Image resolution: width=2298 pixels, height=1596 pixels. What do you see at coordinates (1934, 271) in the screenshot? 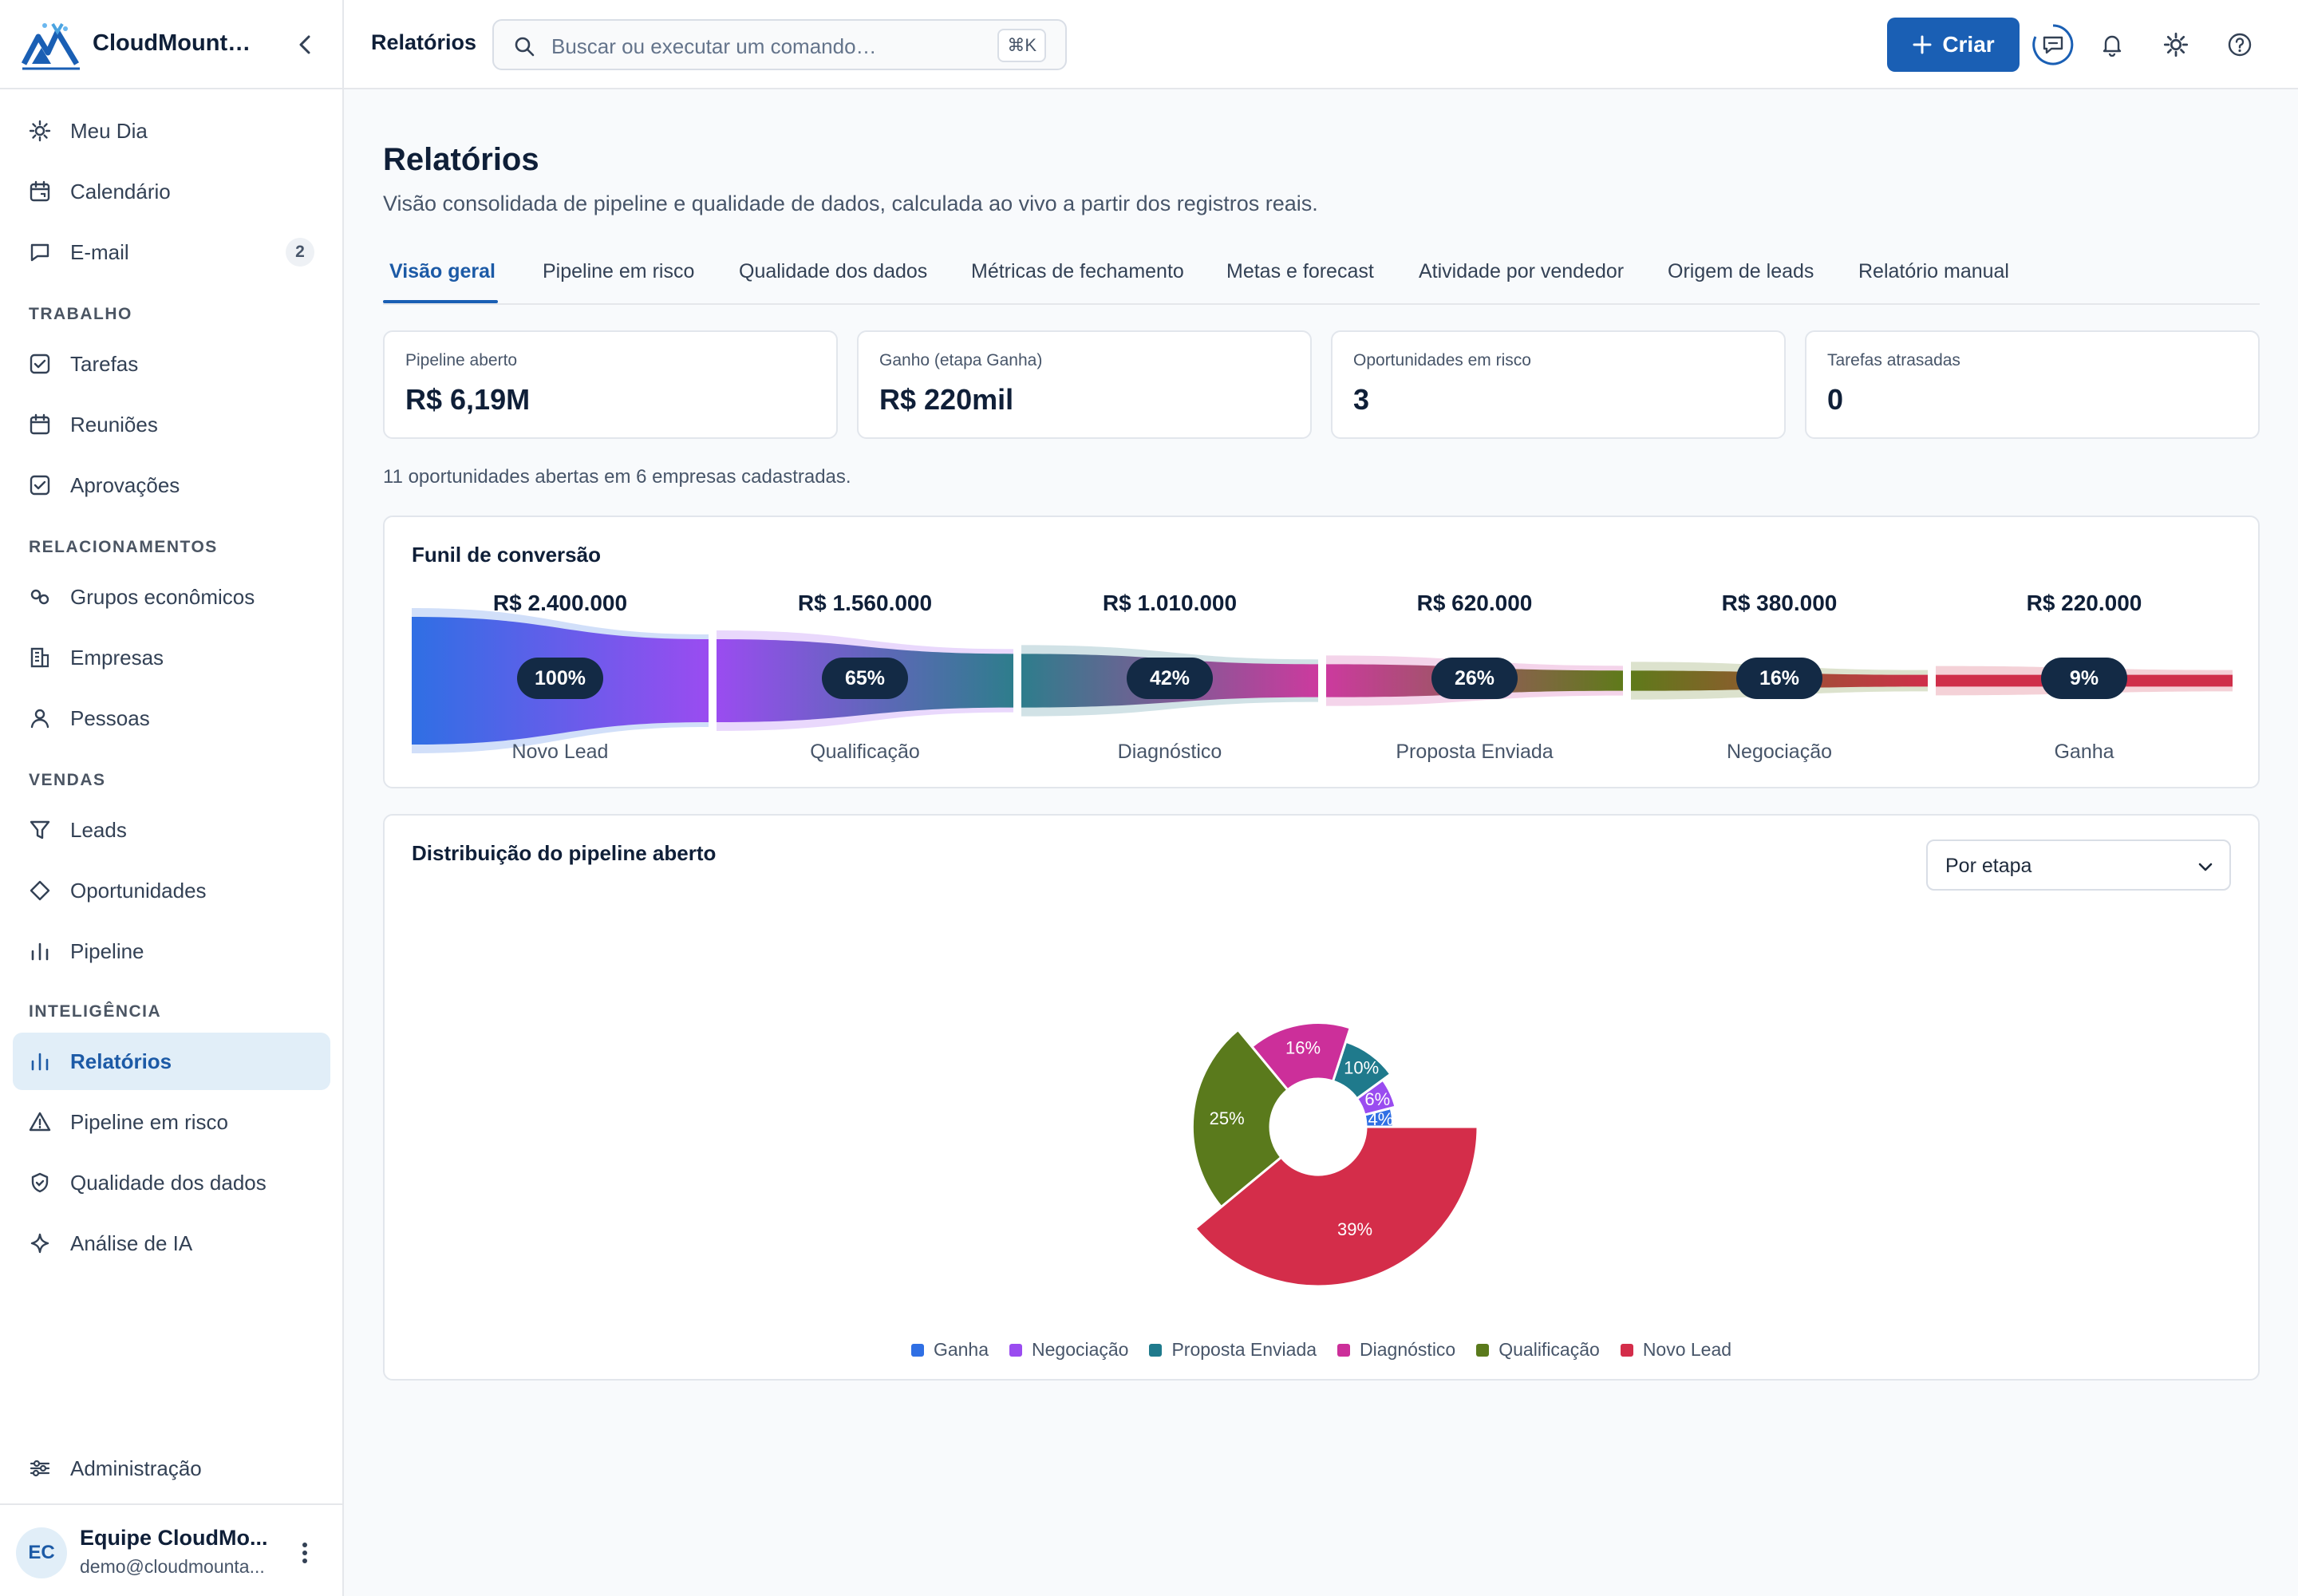
I see `tab-relatorio-manual: Relatório manual` at bounding box center [1934, 271].